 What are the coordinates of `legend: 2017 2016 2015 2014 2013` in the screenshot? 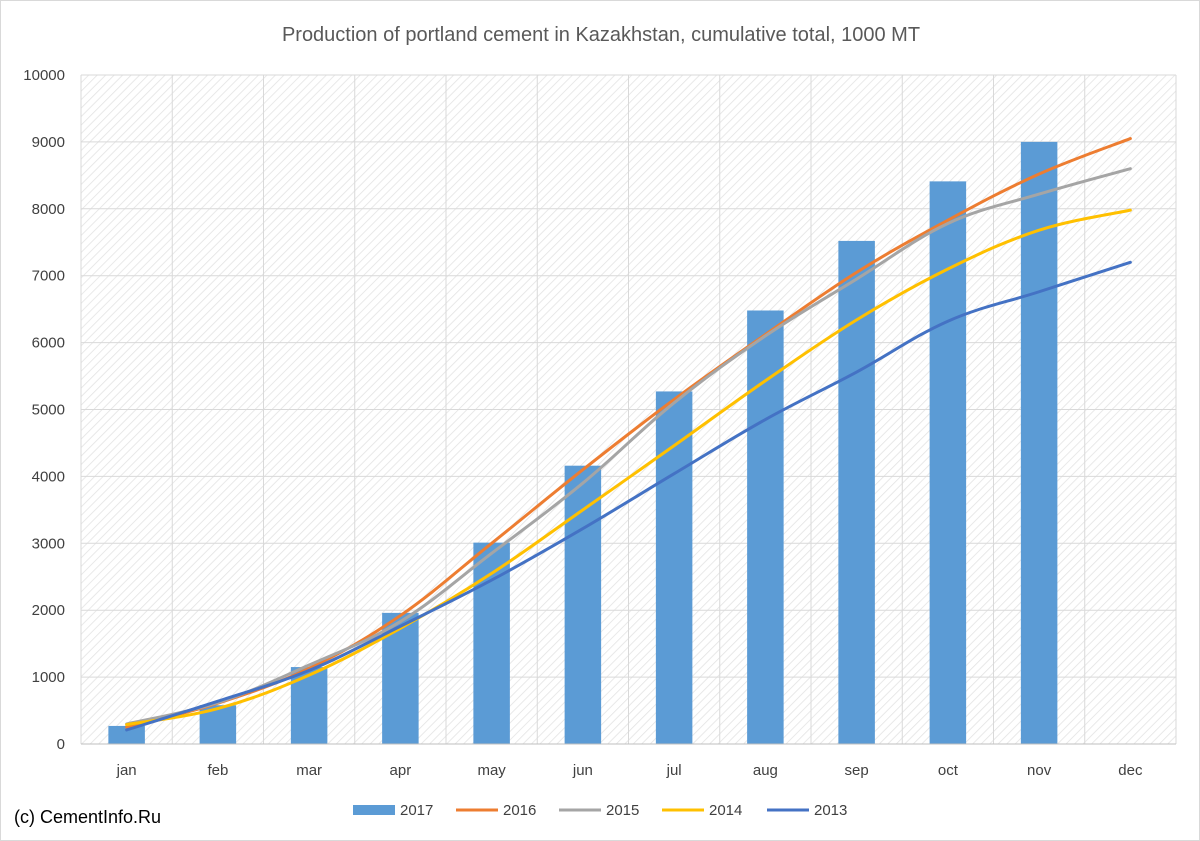 It's located at (600, 810).